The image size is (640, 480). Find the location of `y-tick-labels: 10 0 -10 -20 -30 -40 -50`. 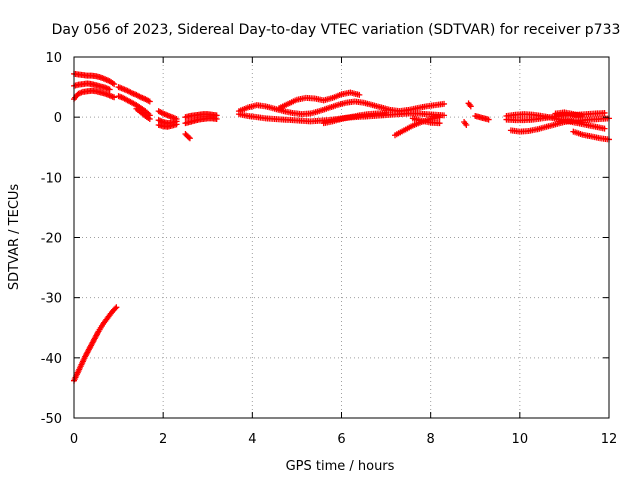

y-tick-labels: 10 0 -10 -20 -30 -40 -50 is located at coordinates (51, 239).